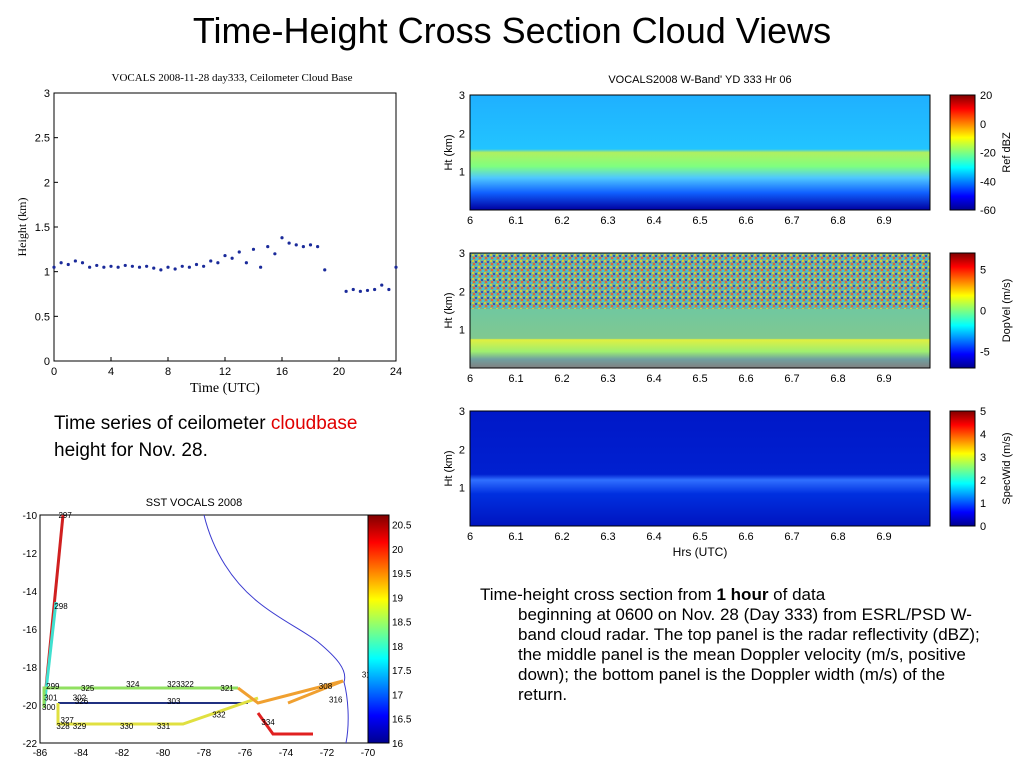 The image size is (1024, 768). I want to click on sst-xtick-label: -74, so click(286, 753).